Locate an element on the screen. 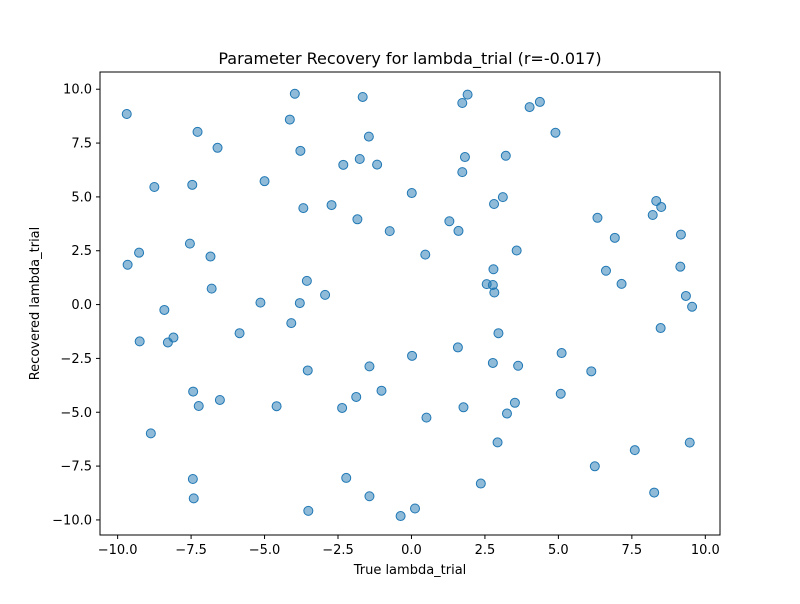 The height and width of the screenshot is (604, 800). x-tick-label: 7.5 is located at coordinates (632, 550).